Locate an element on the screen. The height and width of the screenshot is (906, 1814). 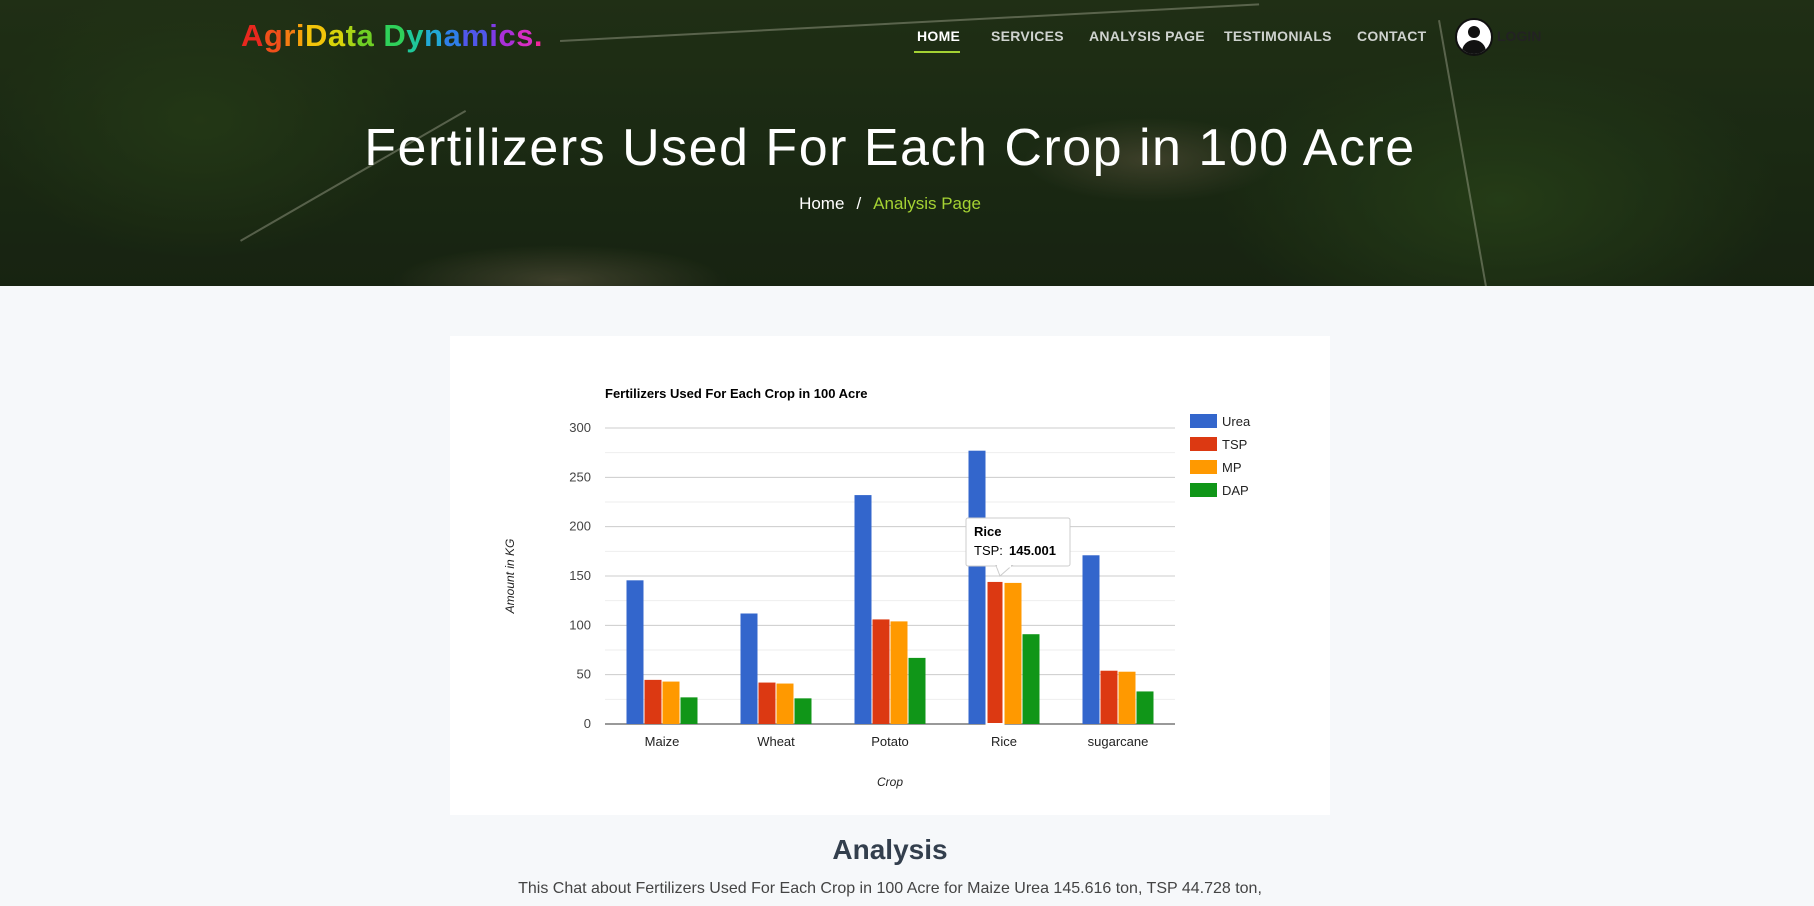
x-tick-label: Potato is located at coordinates (890, 741).